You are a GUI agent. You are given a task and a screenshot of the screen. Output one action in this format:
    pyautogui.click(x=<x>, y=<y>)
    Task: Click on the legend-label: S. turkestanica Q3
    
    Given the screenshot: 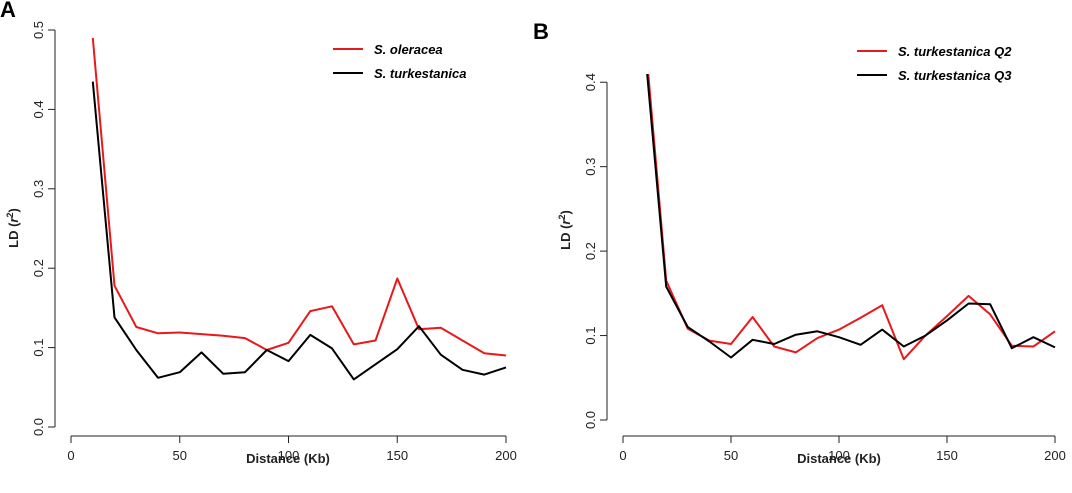 What is the action you would take?
    pyautogui.click(x=955, y=75)
    